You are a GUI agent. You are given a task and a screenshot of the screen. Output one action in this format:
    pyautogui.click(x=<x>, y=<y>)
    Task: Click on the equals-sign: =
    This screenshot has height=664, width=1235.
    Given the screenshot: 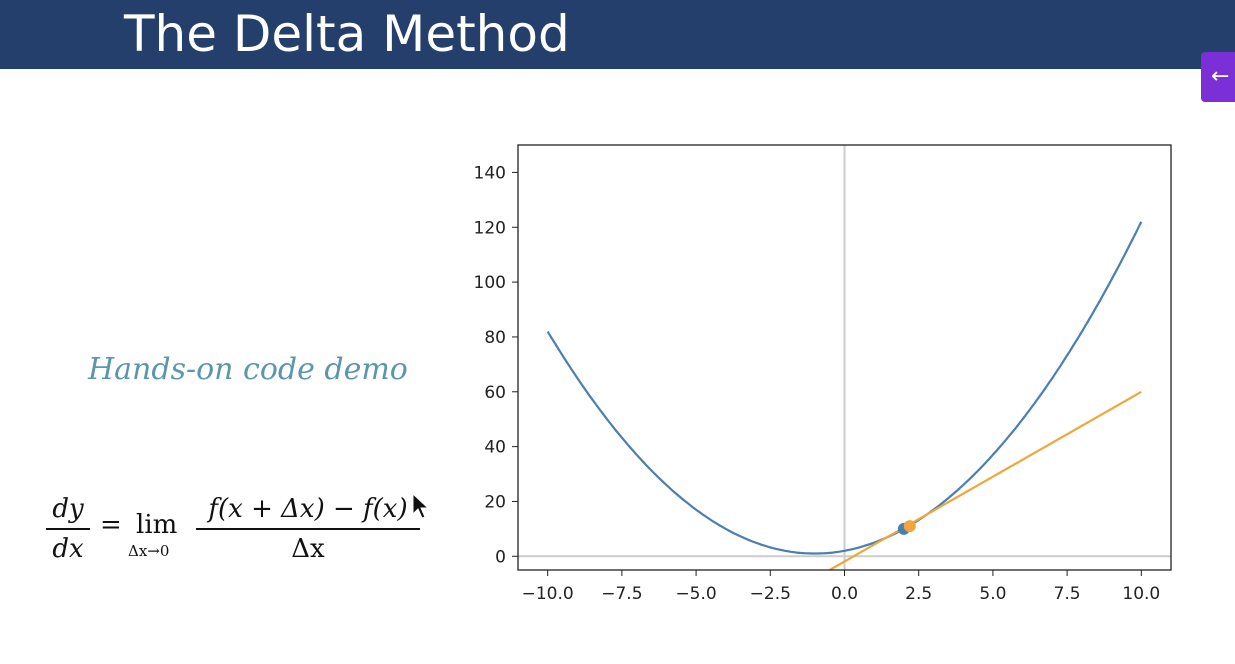 What is the action you would take?
    pyautogui.click(x=111, y=525)
    